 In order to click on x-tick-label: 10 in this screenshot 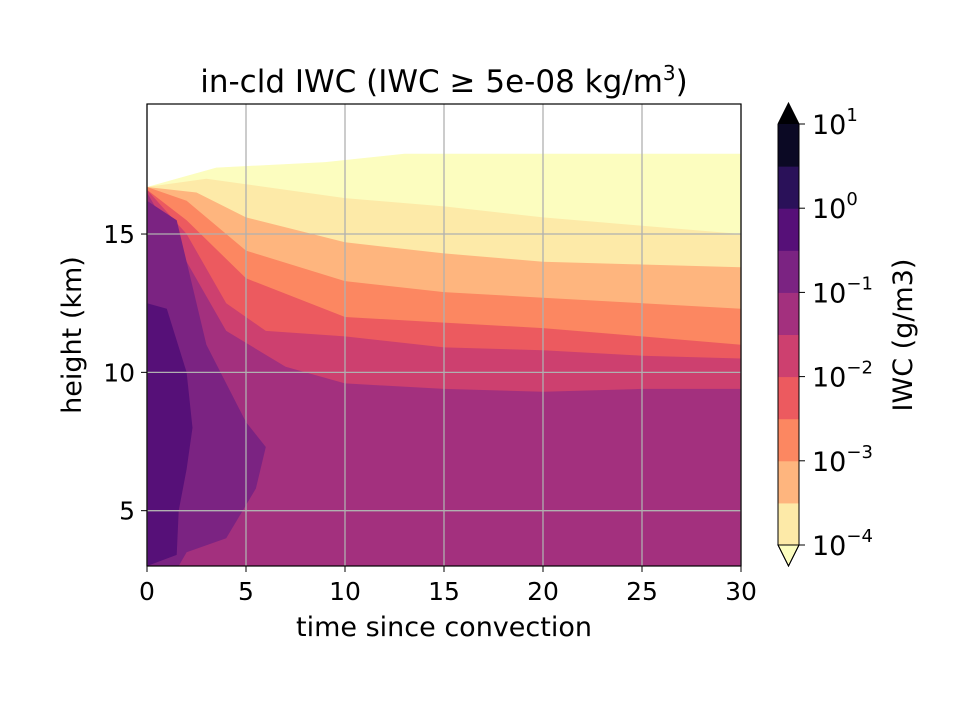, I will do `click(345, 591)`.